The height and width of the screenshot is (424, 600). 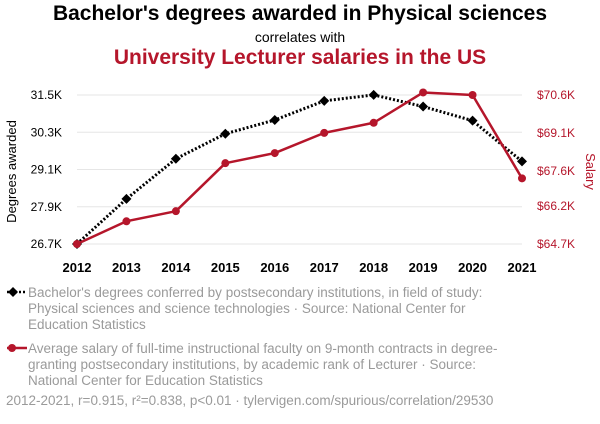 I want to click on y2-tick-label: $69.1K, so click(x=556, y=133).